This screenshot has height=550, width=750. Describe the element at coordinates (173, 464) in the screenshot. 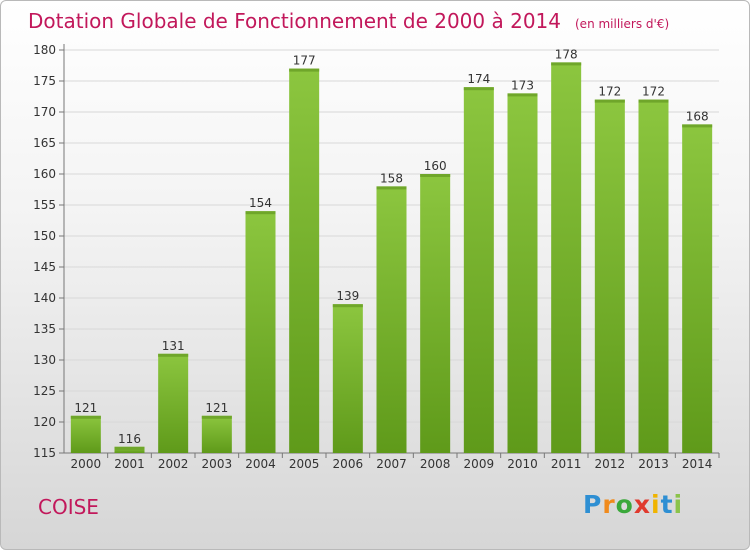

I see `x-tick-label: 2002` at that location.